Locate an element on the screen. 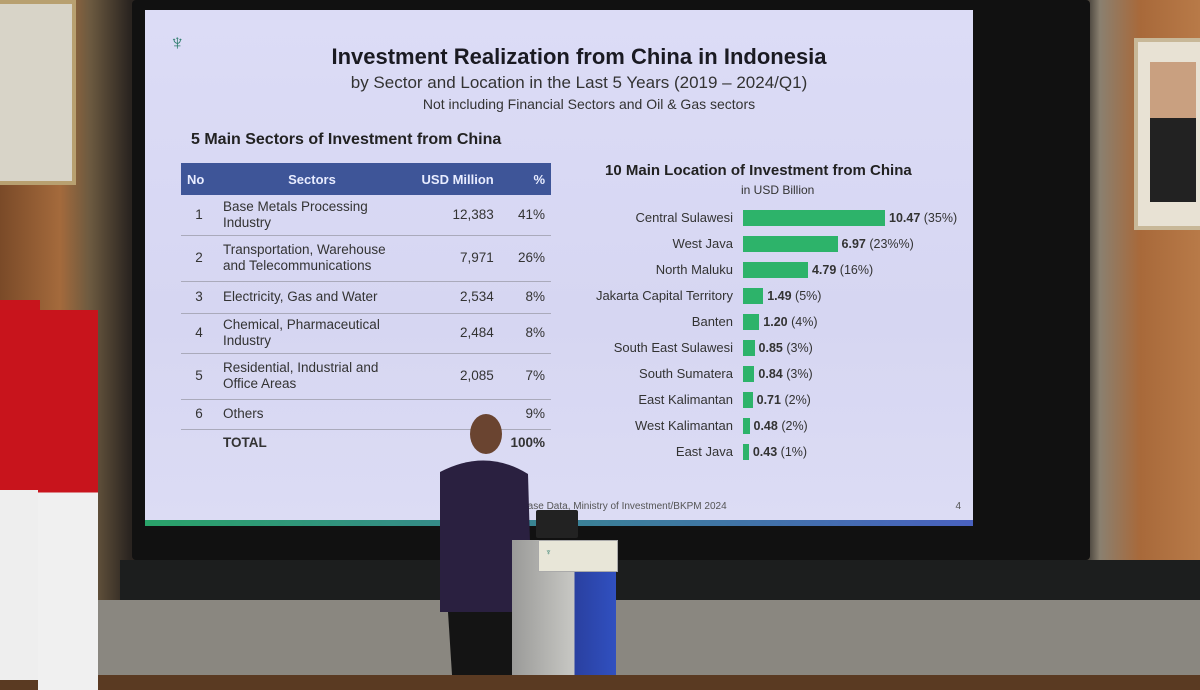 The height and width of the screenshot is (690, 1200). bar-value-label: 6.97 (23%%) is located at coordinates (878, 244).